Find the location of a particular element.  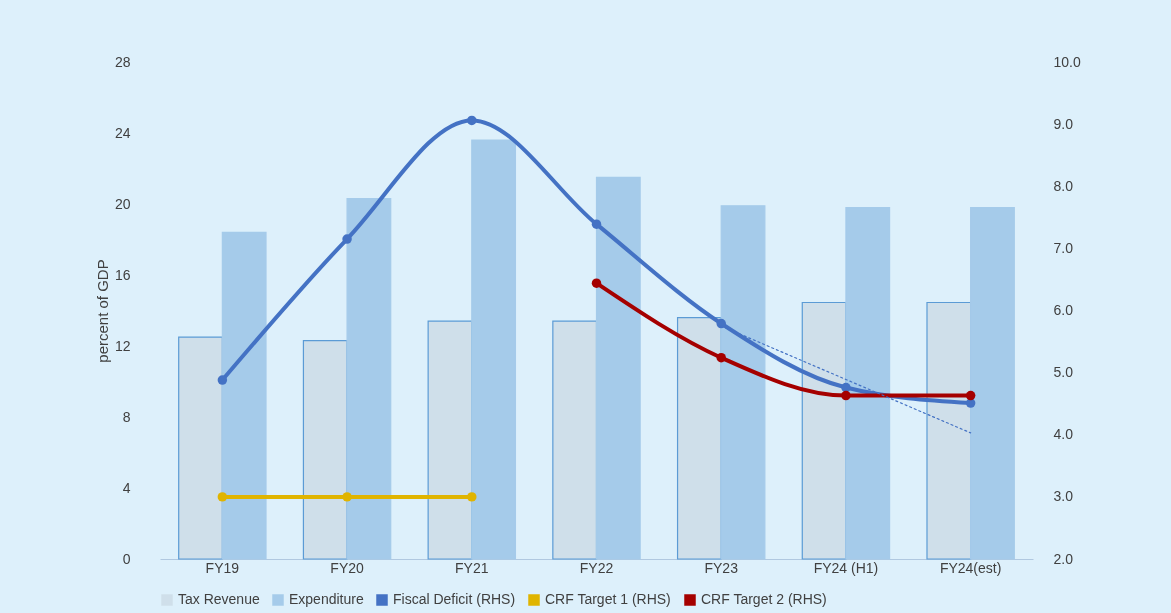

legend-label: Expenditure is located at coordinates (326, 599).